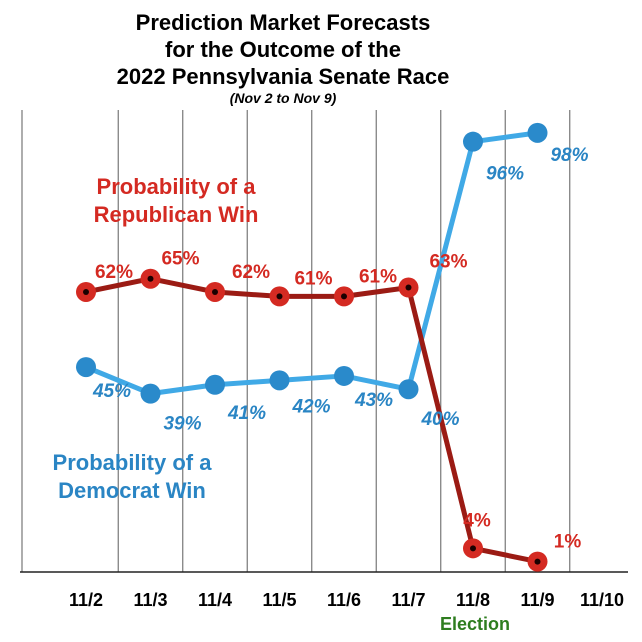 This screenshot has height=642, width=642. Describe the element at coordinates (568, 542) in the screenshot. I see `rep-value-label: 1%` at that location.